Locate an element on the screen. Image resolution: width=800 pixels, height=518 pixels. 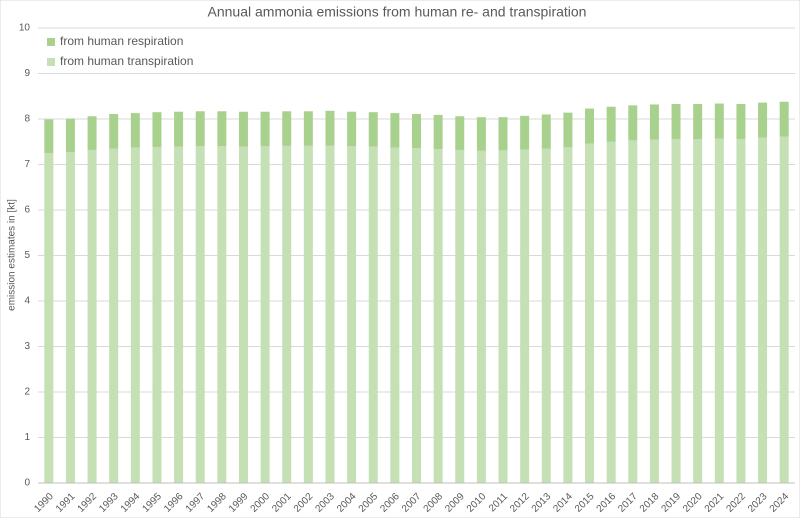
y-tick-label: 6 is located at coordinates (27, 210).